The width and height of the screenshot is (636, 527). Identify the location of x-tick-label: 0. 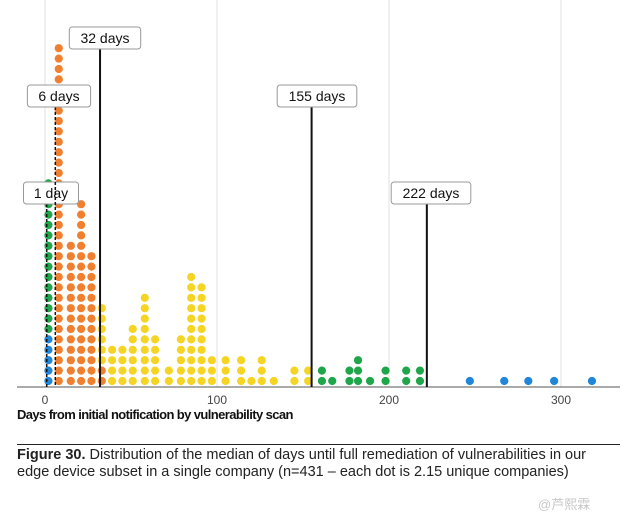
(45, 400).